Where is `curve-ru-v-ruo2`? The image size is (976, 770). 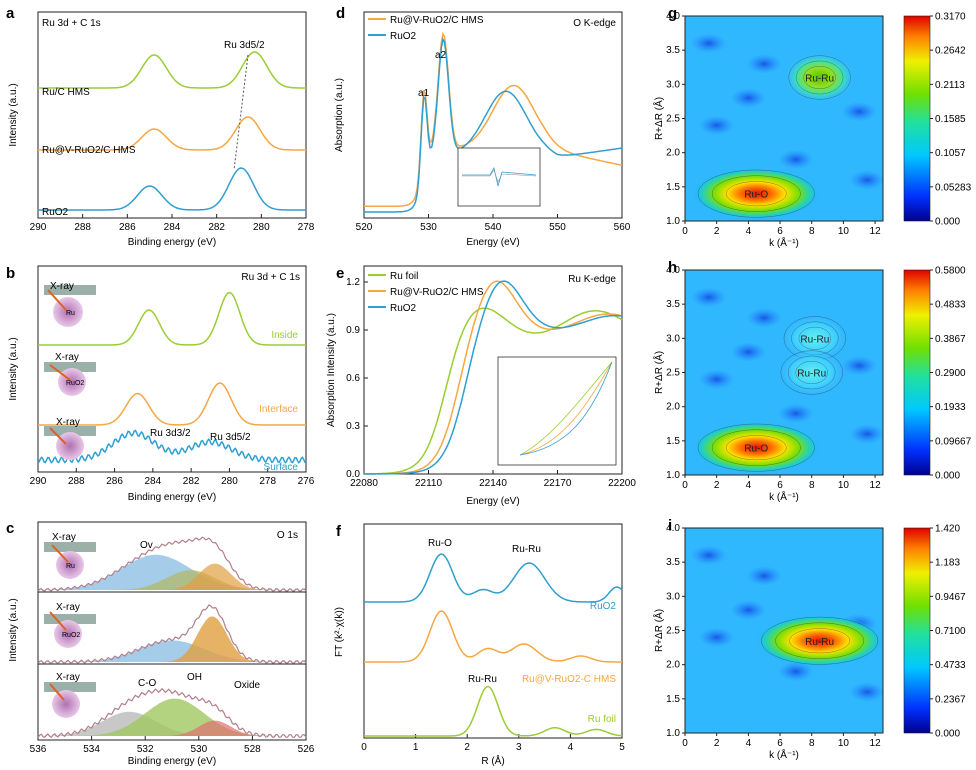 curve-ru-v-ruo2 is located at coordinates (493, 119).